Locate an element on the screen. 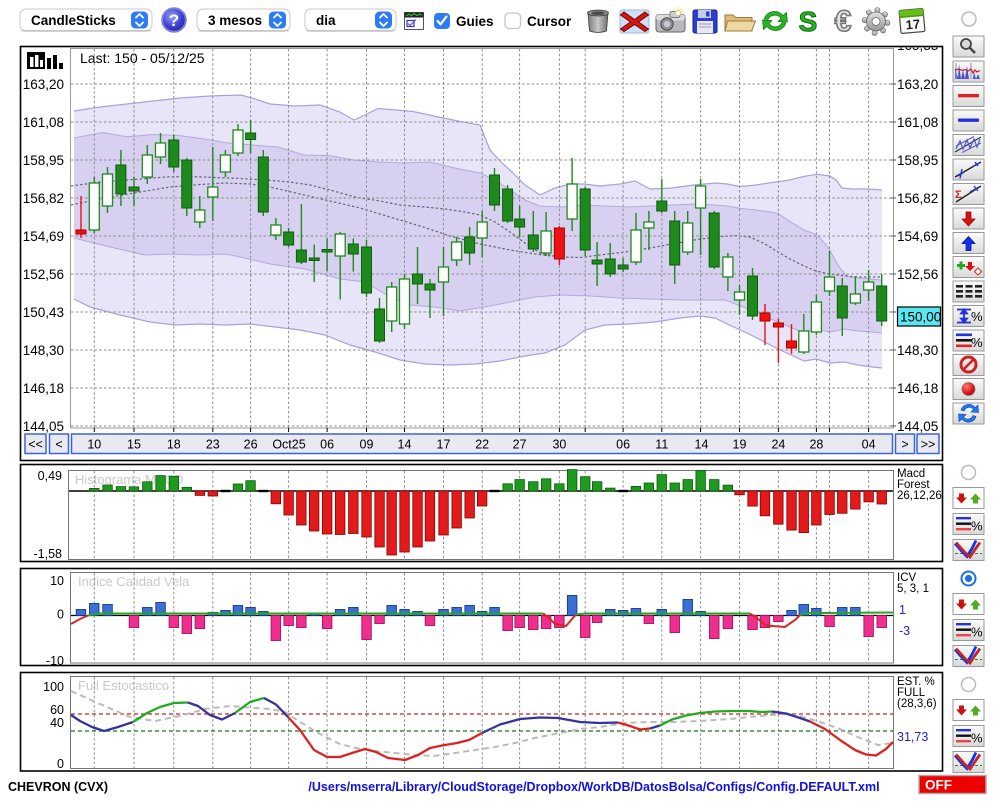  svg-text: 27 is located at coordinates (520, 445).